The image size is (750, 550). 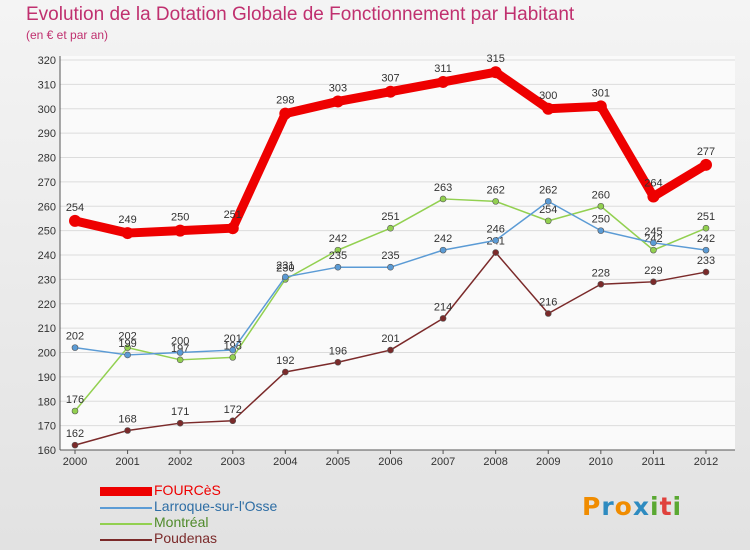 What do you see at coordinates (548, 462) in the screenshot?
I see `x-tick-label: 2009` at bounding box center [548, 462].